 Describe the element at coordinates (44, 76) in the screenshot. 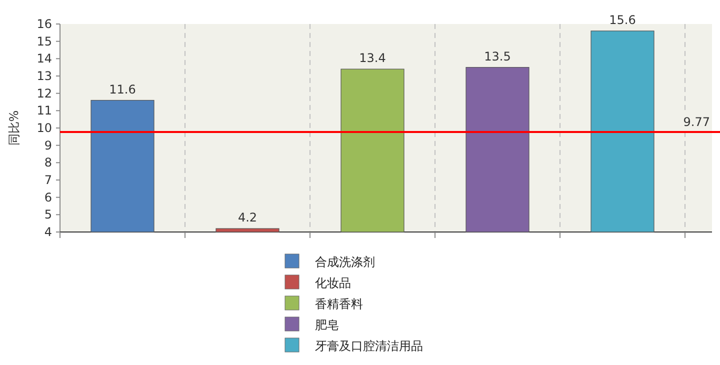

I see `y-tick-label: 13` at that location.